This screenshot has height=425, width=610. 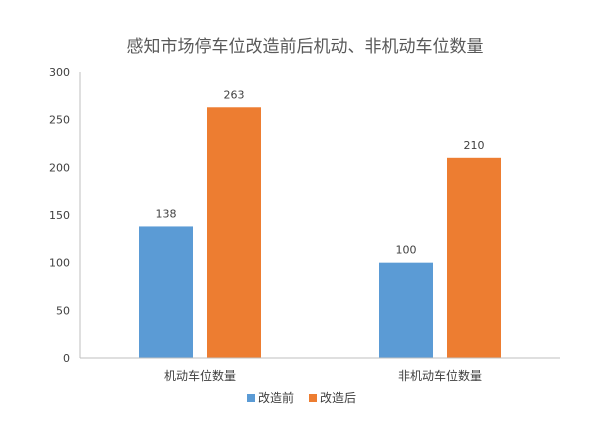 I want to click on legend-label: 改造后, so click(x=338, y=398).